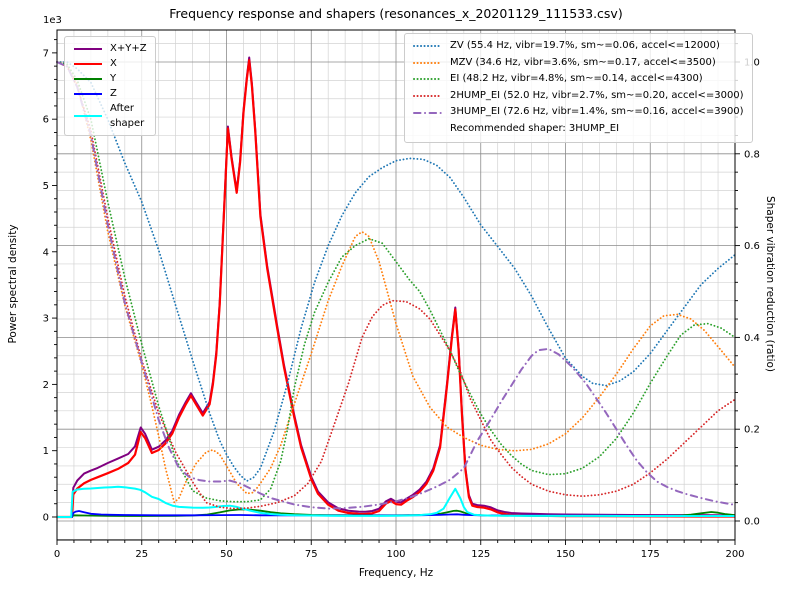  What do you see at coordinates (752, 430) in the screenshot?
I see `right-y-tick-label: 0.2` at bounding box center [752, 430].